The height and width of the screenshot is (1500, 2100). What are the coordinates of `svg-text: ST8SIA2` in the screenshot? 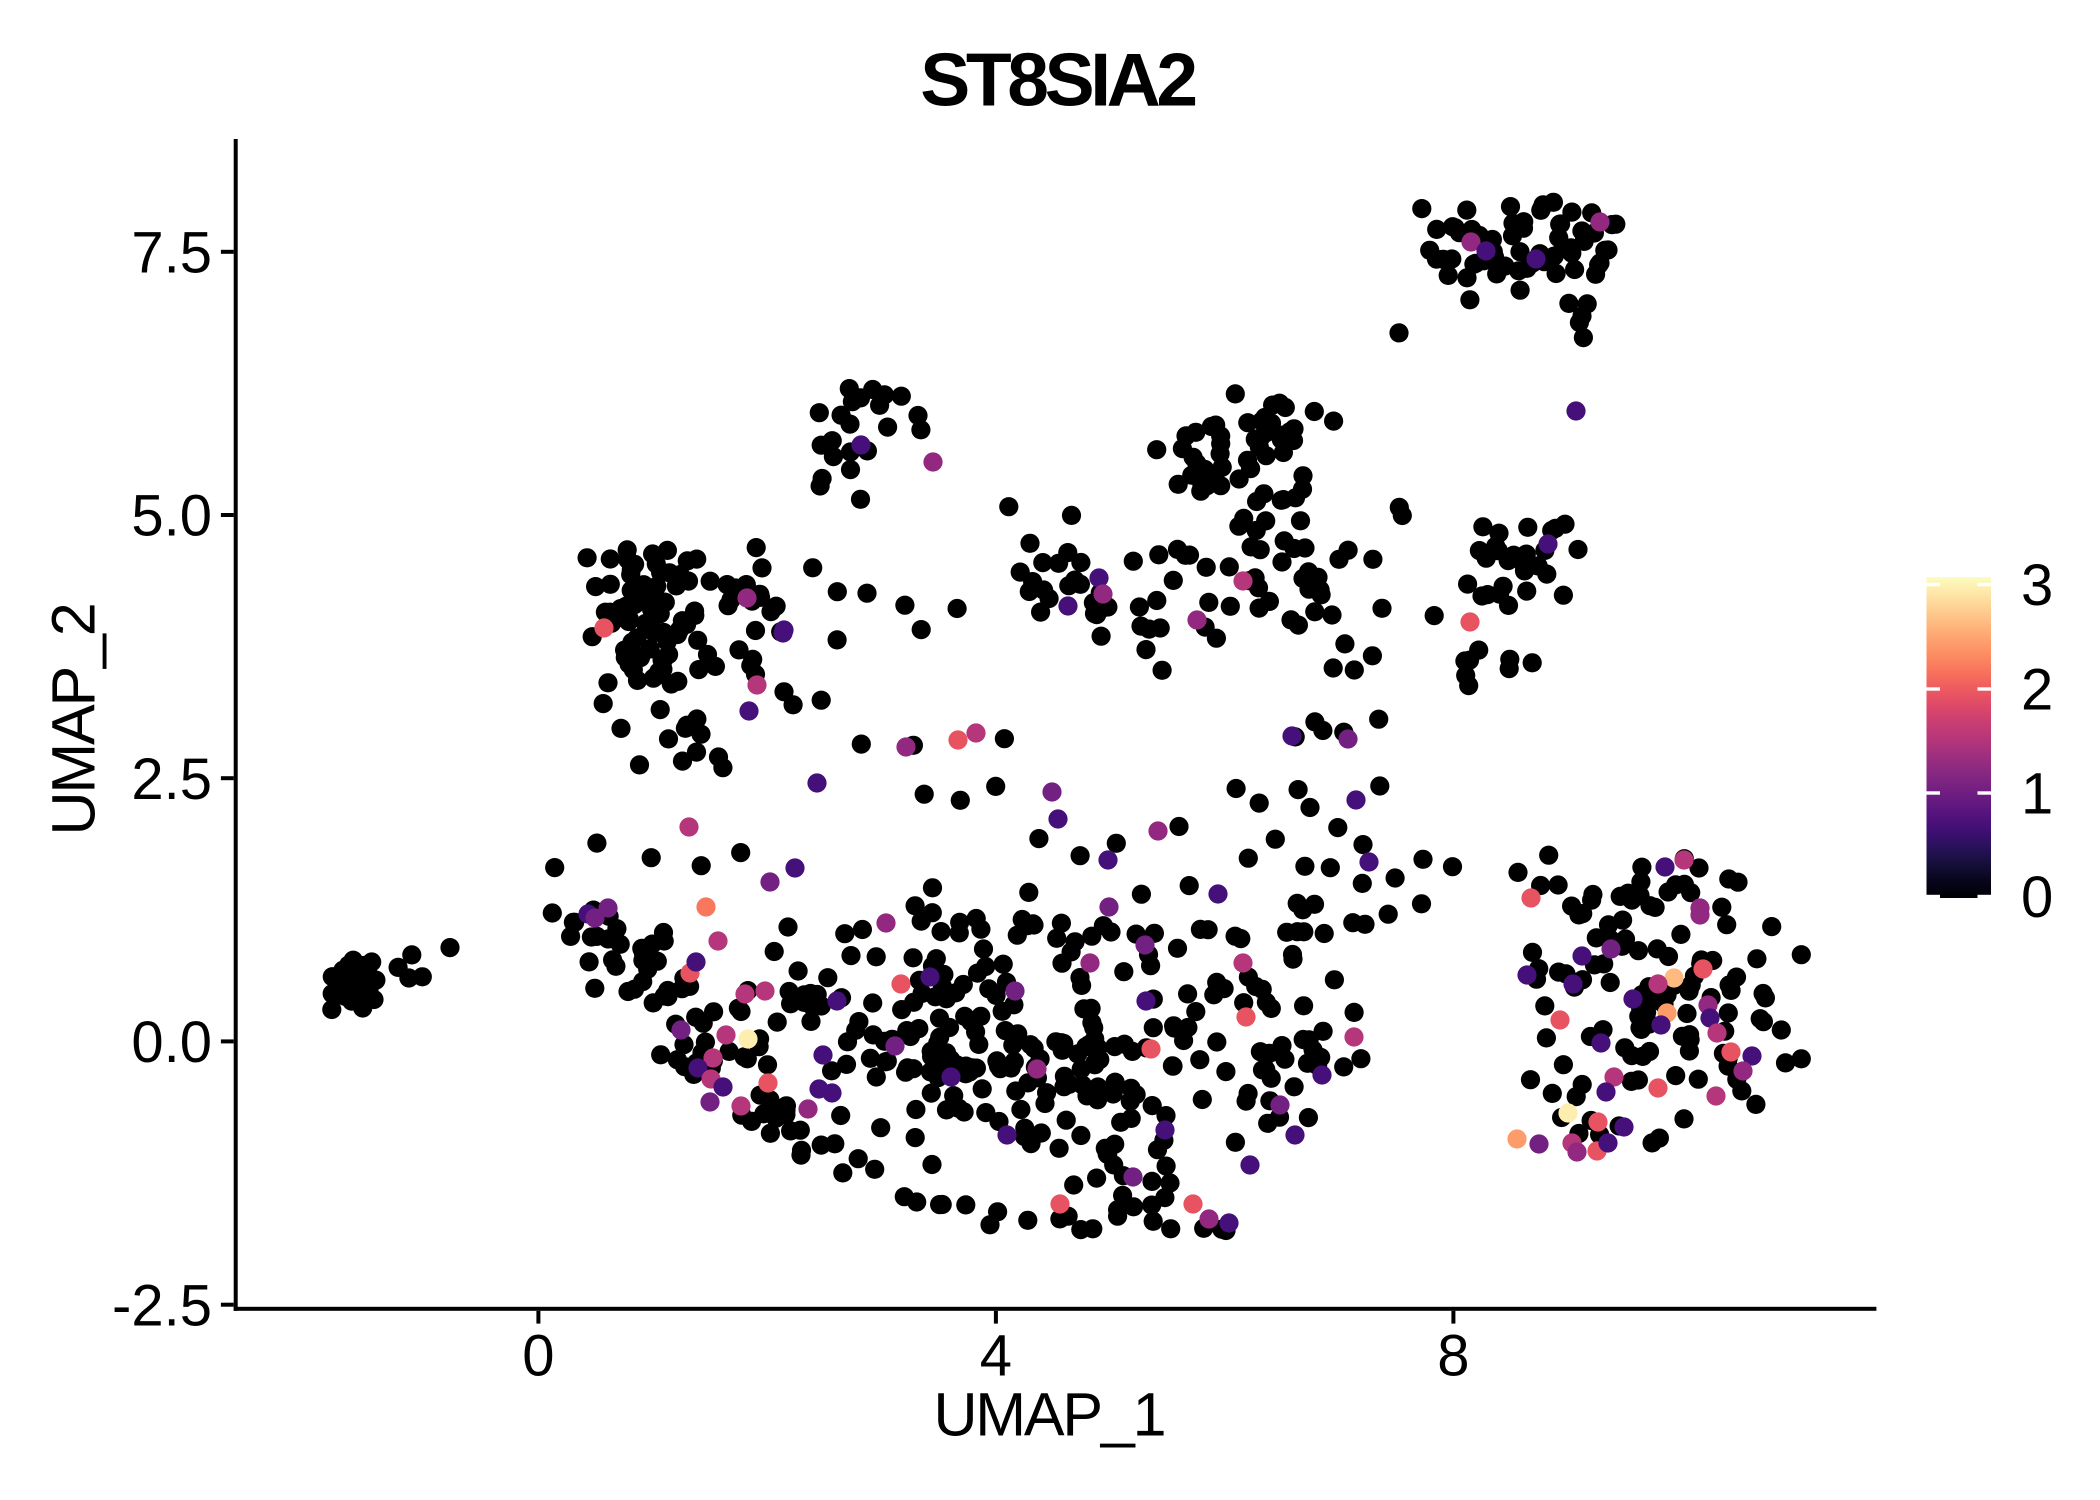 It's located at (1057, 79).